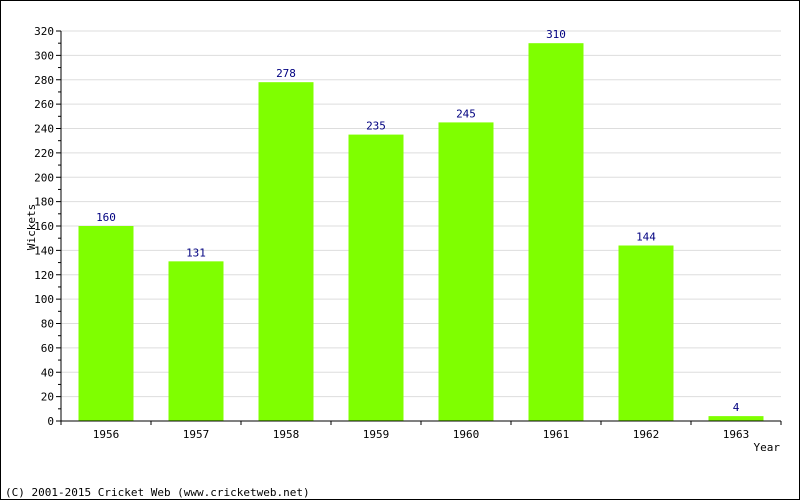 This screenshot has height=501, width=800. I want to click on bar-1960, so click(466, 271).